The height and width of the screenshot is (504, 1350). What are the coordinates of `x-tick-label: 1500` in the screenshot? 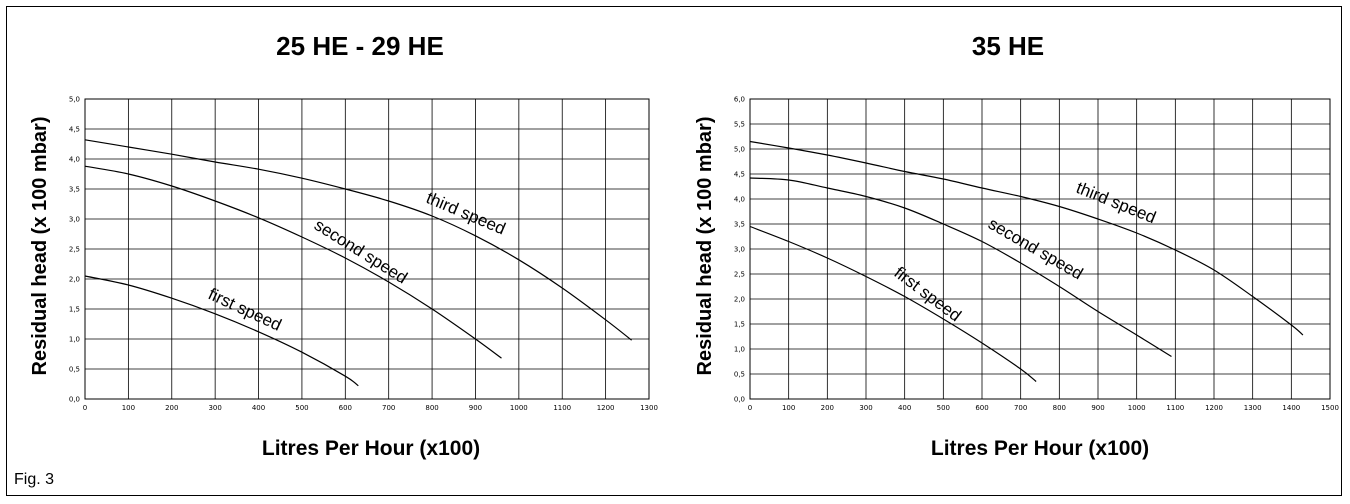 It's located at (1330, 408).